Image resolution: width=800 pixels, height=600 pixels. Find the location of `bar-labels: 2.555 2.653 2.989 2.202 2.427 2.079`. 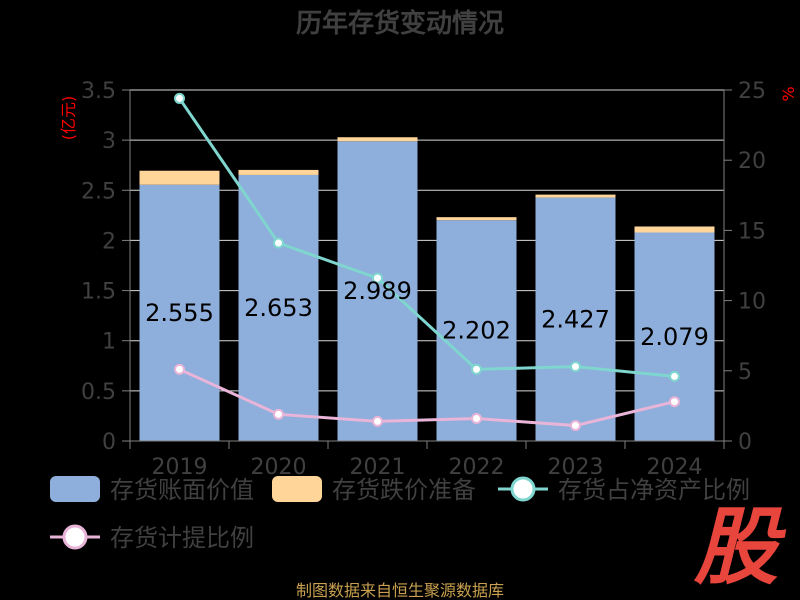

bar-labels: 2.555 2.653 2.989 2.202 2.427 2.079 is located at coordinates (427, 314).